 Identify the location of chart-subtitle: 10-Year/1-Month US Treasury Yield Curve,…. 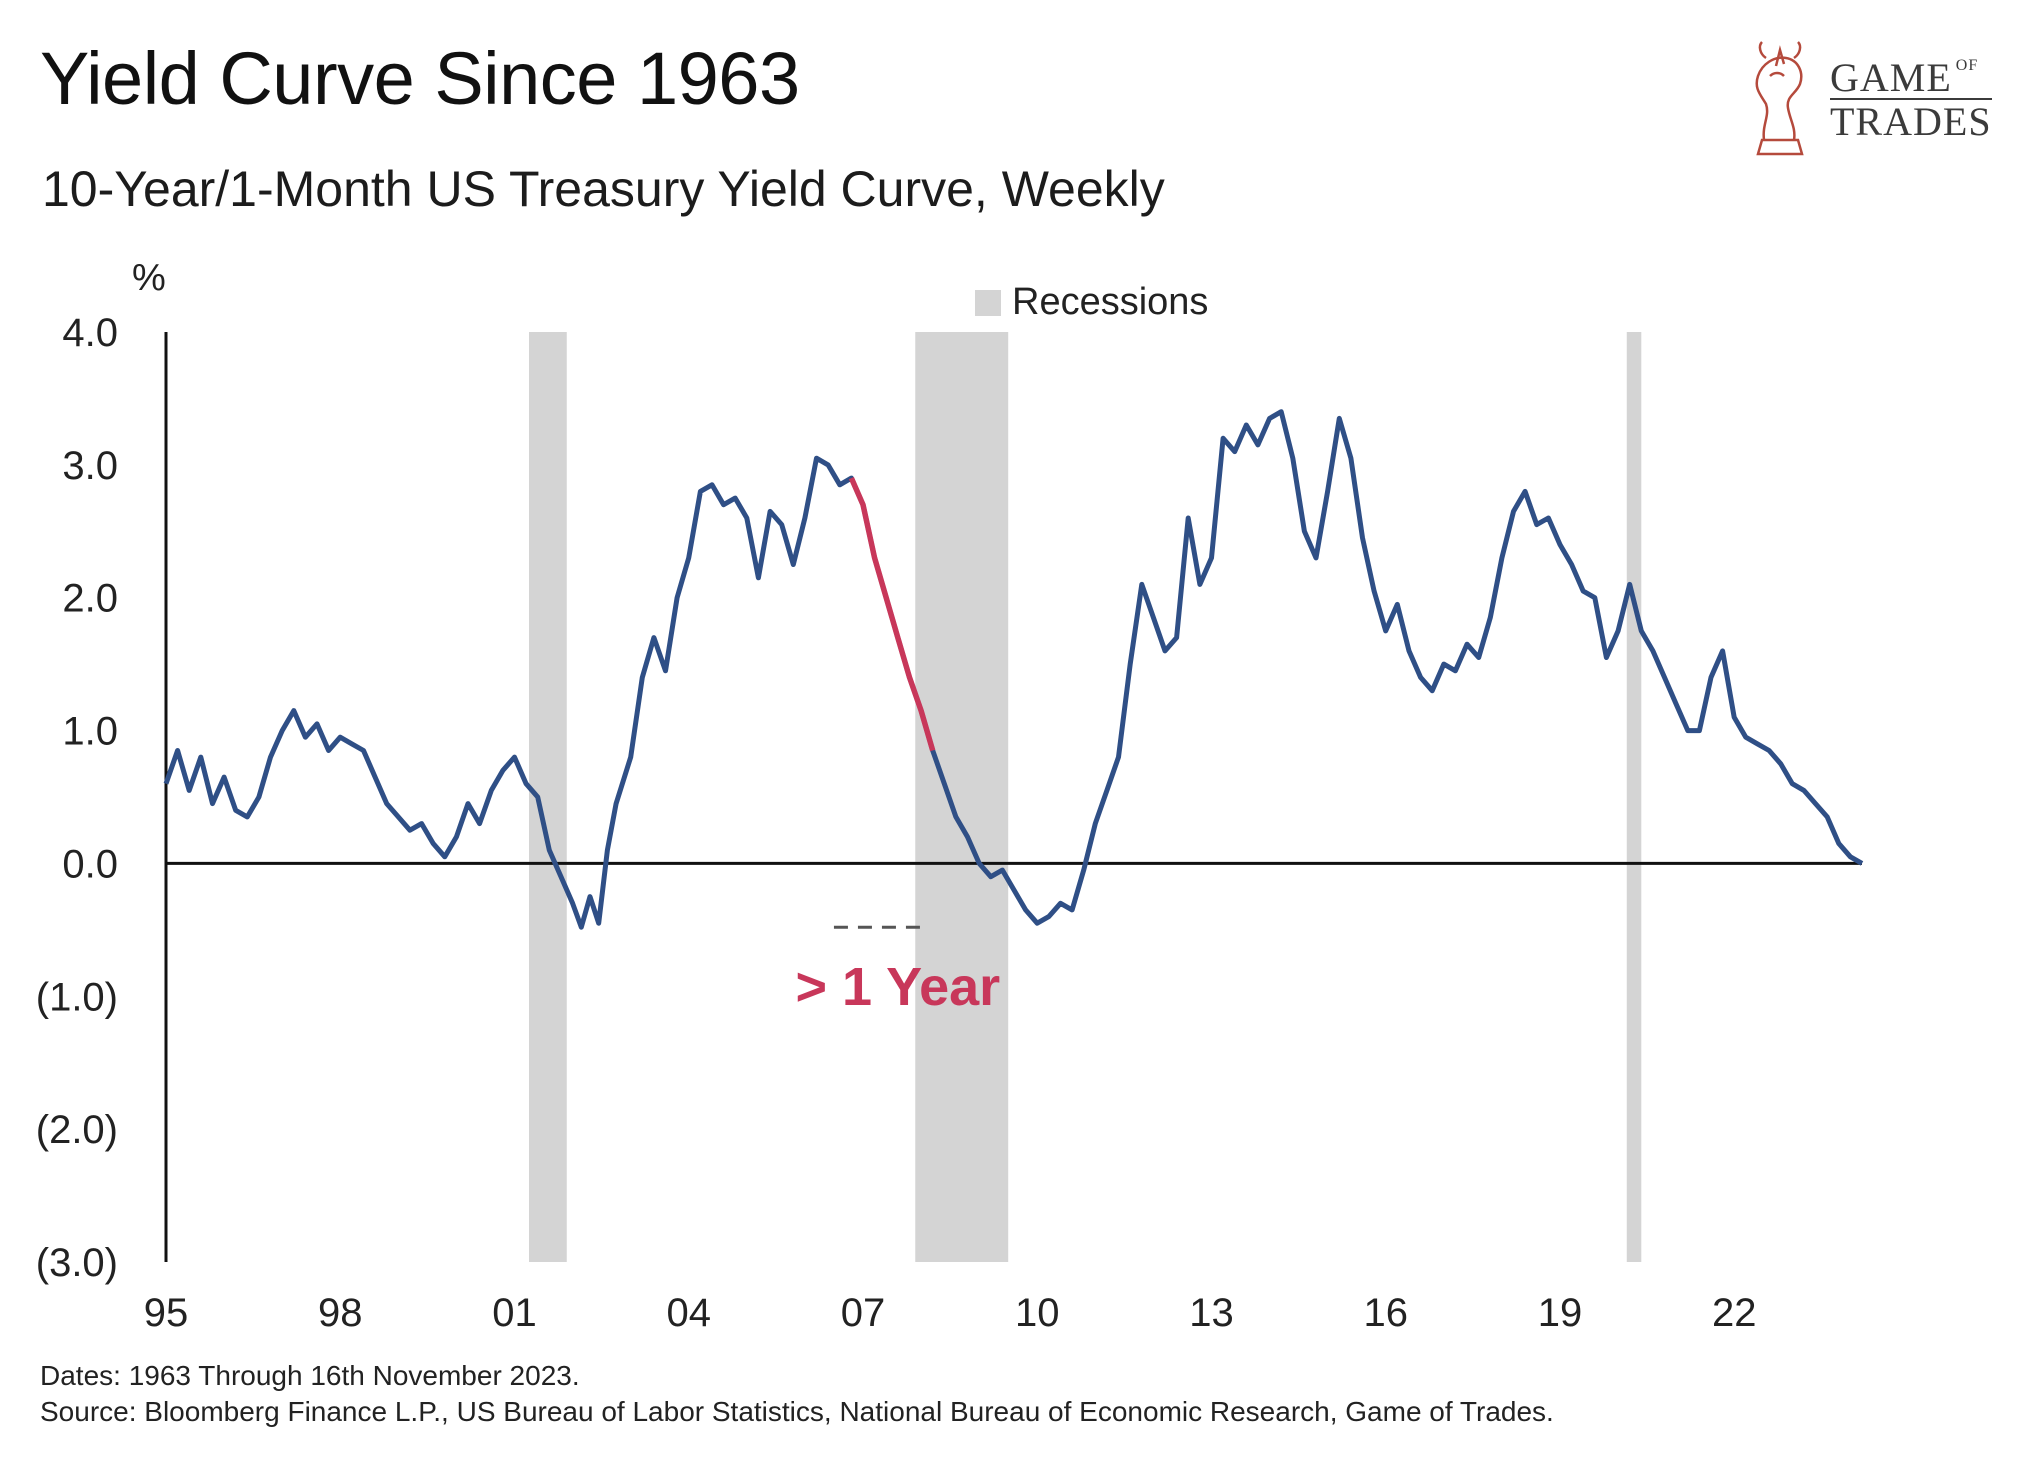
(603, 189).